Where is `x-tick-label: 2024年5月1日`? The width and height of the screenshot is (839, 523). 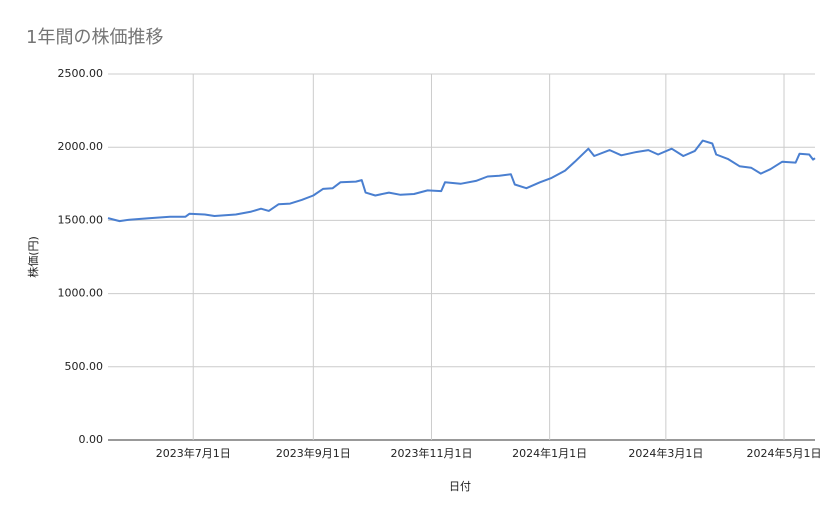 x-tick-label: 2024年5月1日 is located at coordinates (784, 453).